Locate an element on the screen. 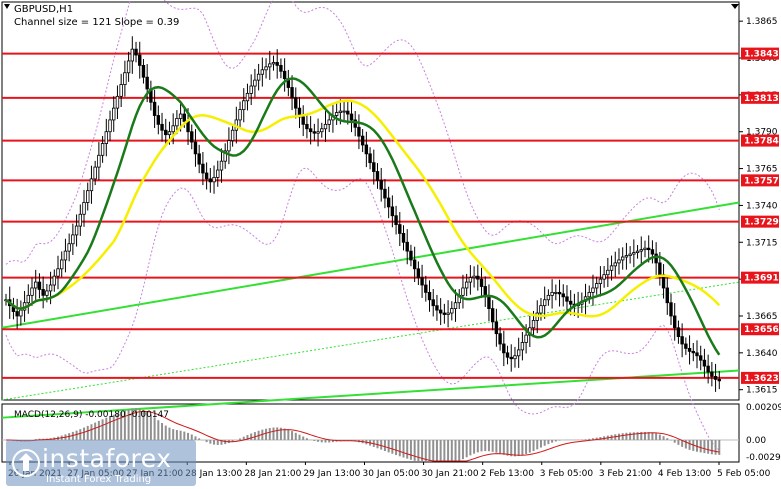 The image size is (781, 489). level-price-label: 1.3784 is located at coordinates (761, 142).